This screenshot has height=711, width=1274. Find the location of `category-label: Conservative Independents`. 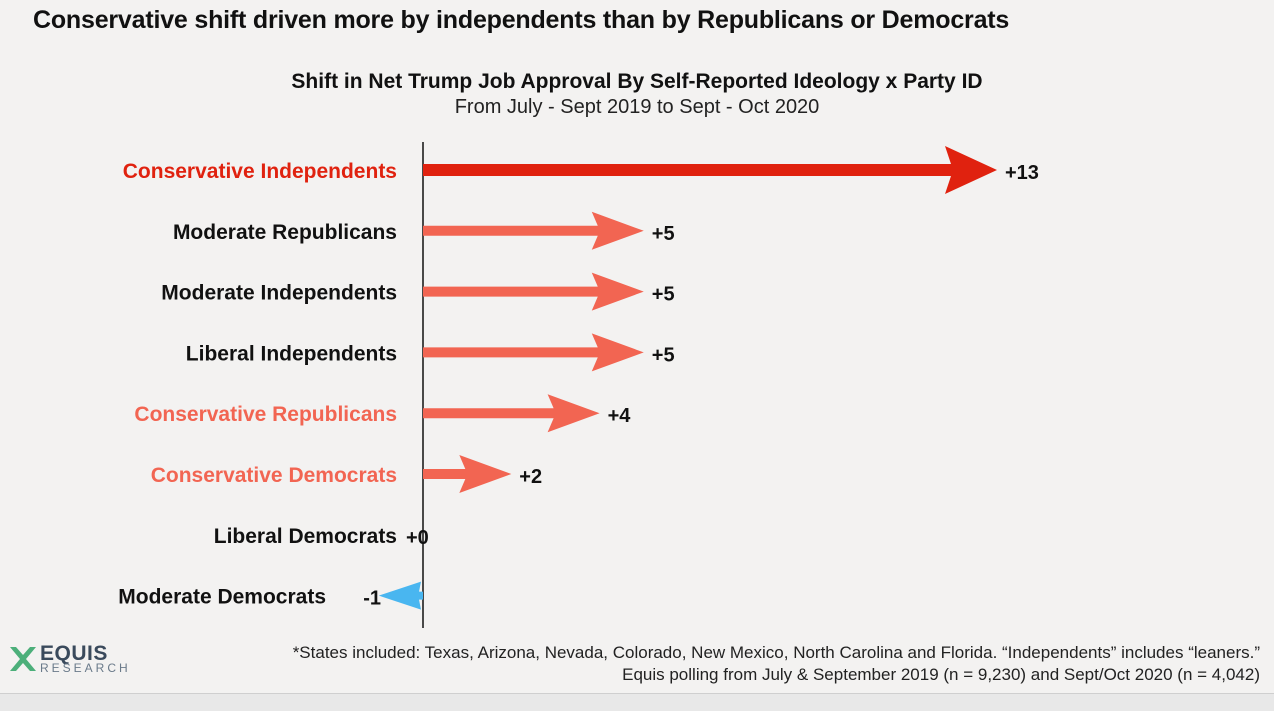

category-label: Conservative Independents is located at coordinates (260, 171).